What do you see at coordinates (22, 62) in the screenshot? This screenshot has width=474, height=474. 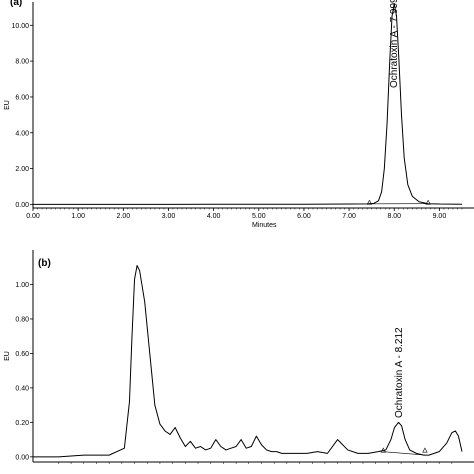 I see `y-tick-label: 8.00` at bounding box center [22, 62].